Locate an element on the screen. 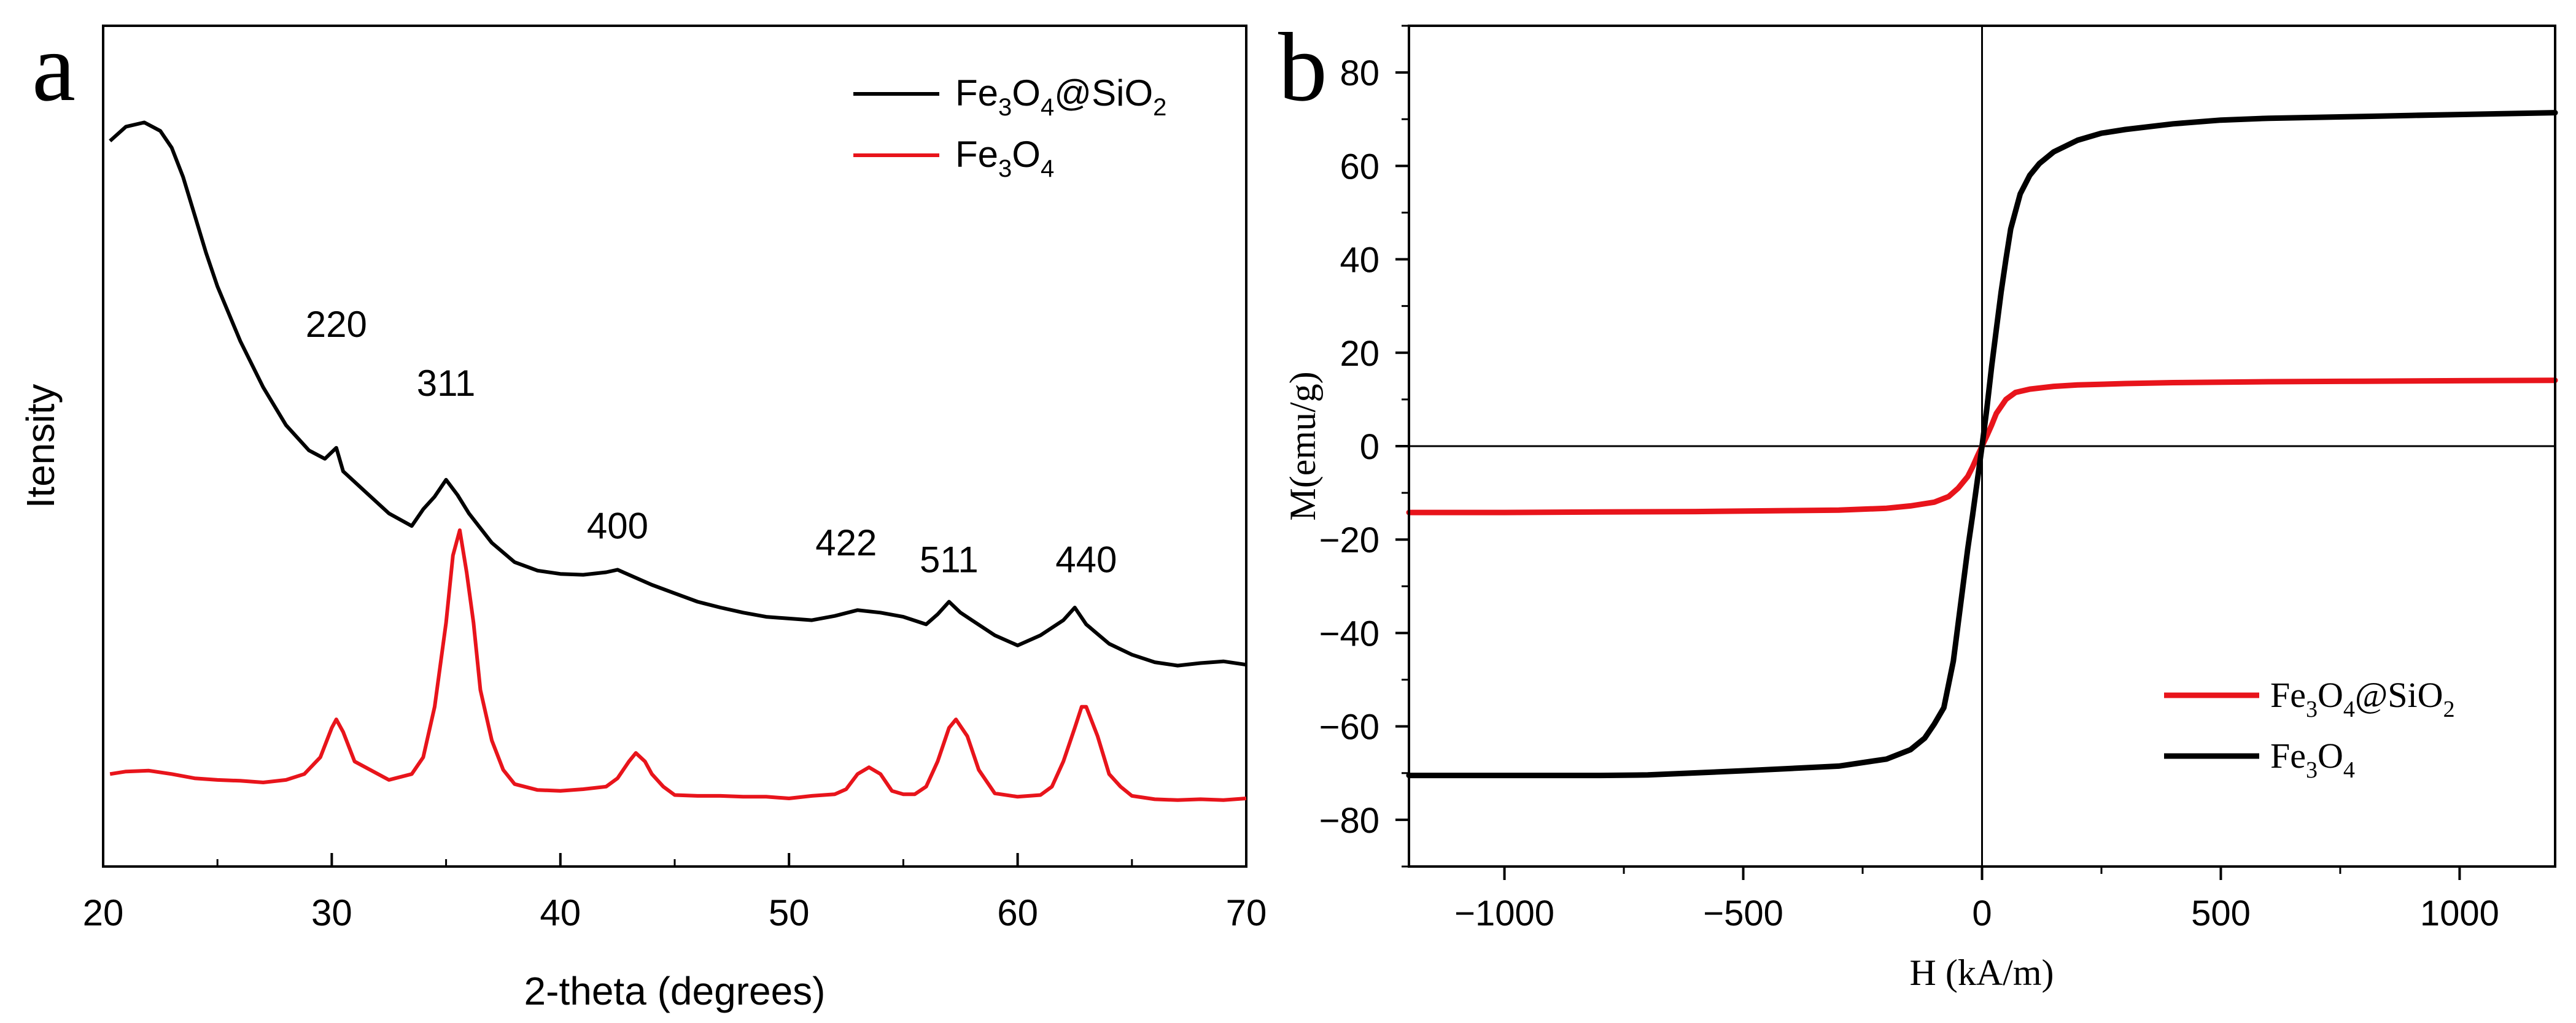 The width and height of the screenshot is (2576, 1023). panel-b-x-tick-label: 1000 is located at coordinates (2459, 914).